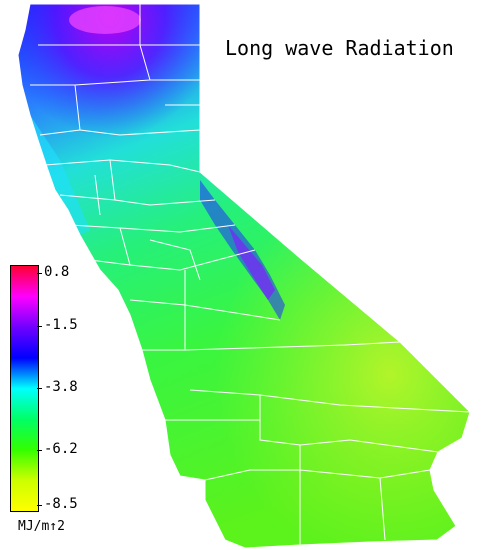 The height and width of the screenshot is (550, 500). I want to click on legend-tick-label: -3.8, so click(61, 387).